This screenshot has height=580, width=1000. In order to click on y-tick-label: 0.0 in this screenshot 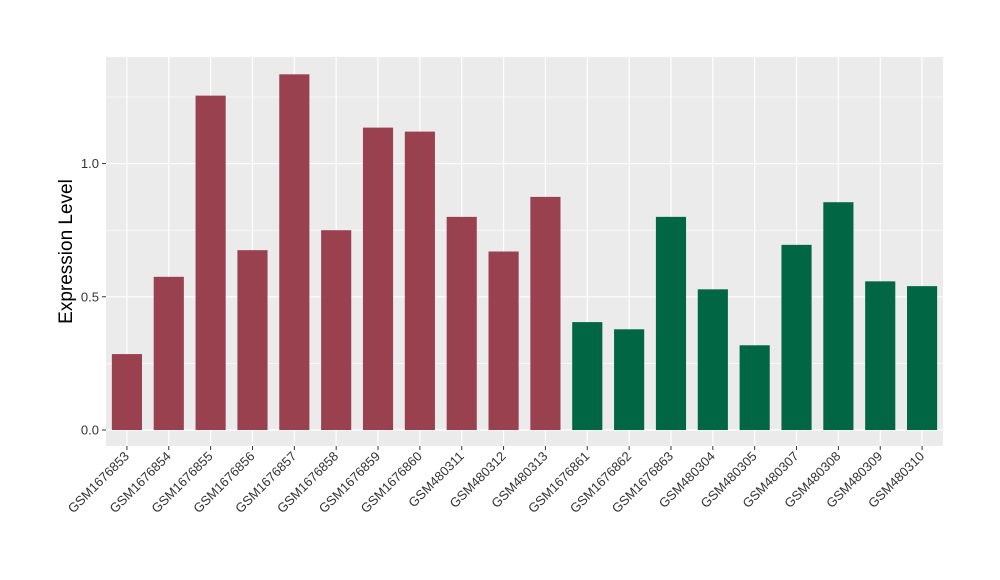, I will do `click(90, 430)`.